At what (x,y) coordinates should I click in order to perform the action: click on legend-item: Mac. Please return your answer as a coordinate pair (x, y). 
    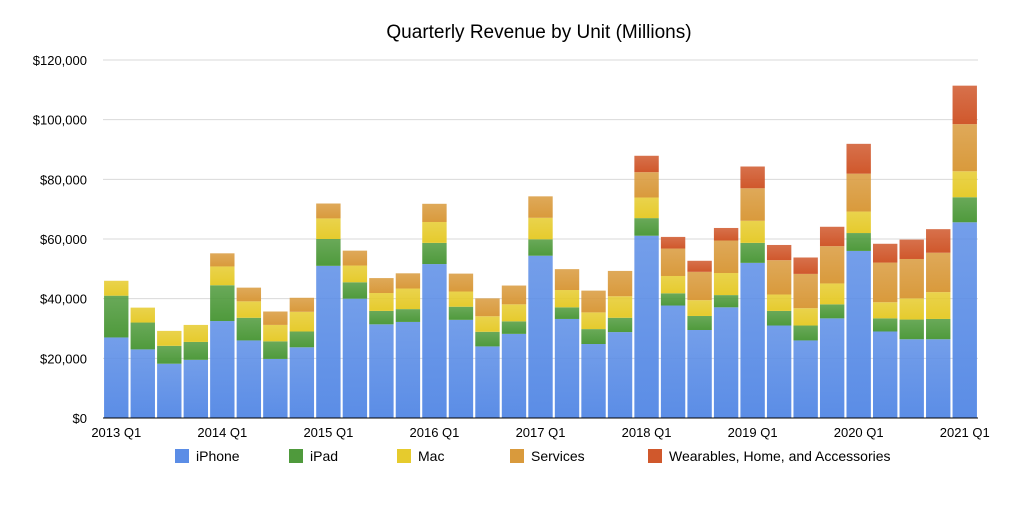
    Looking at the image, I should click on (420, 456).